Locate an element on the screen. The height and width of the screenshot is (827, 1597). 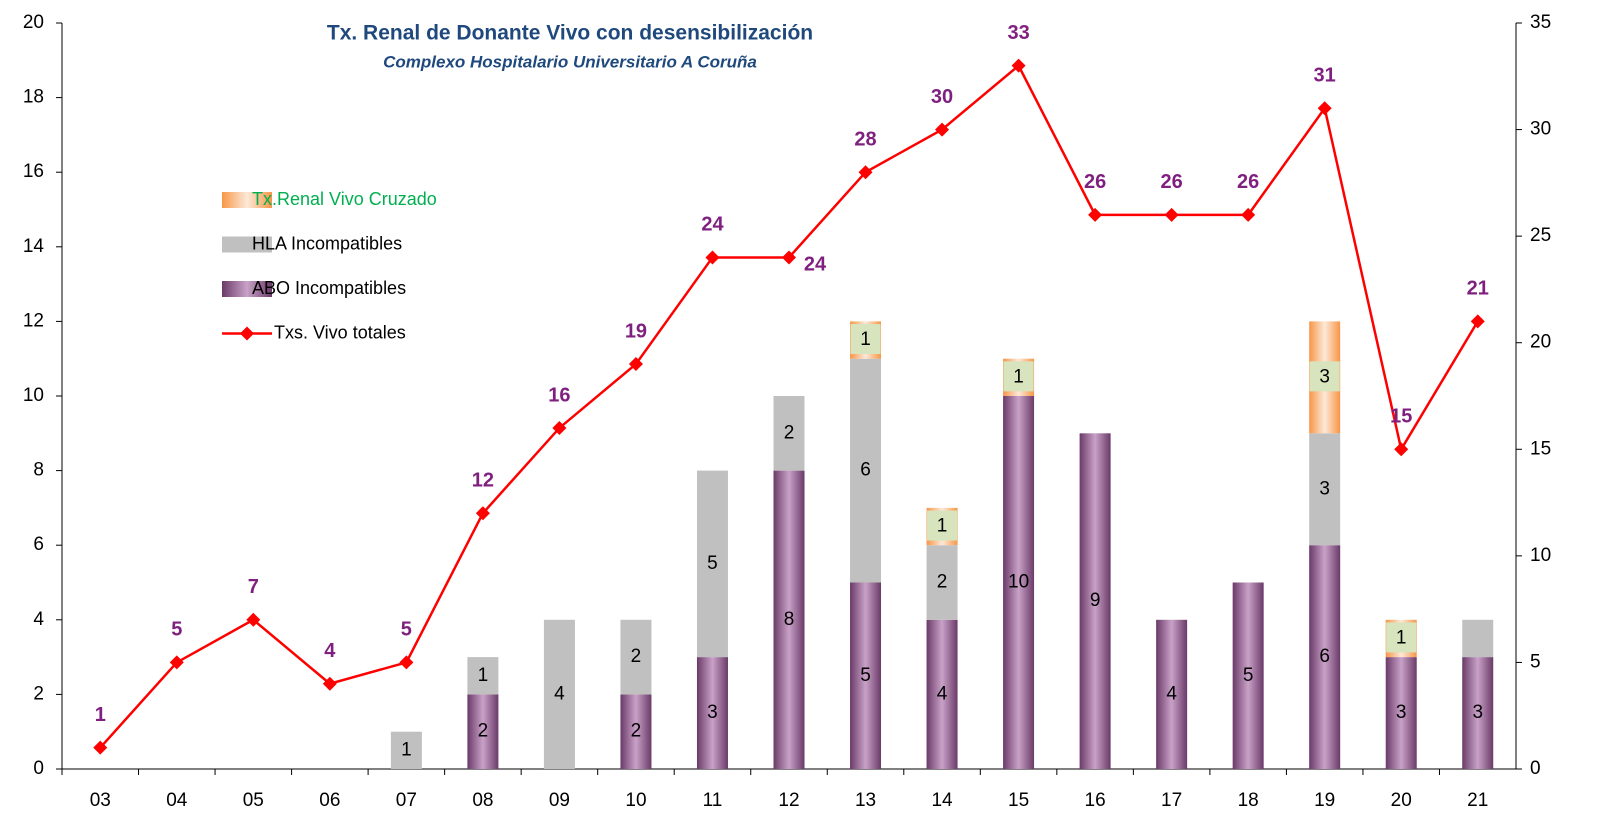
x-tick-label: 18 is located at coordinates (1248, 800).